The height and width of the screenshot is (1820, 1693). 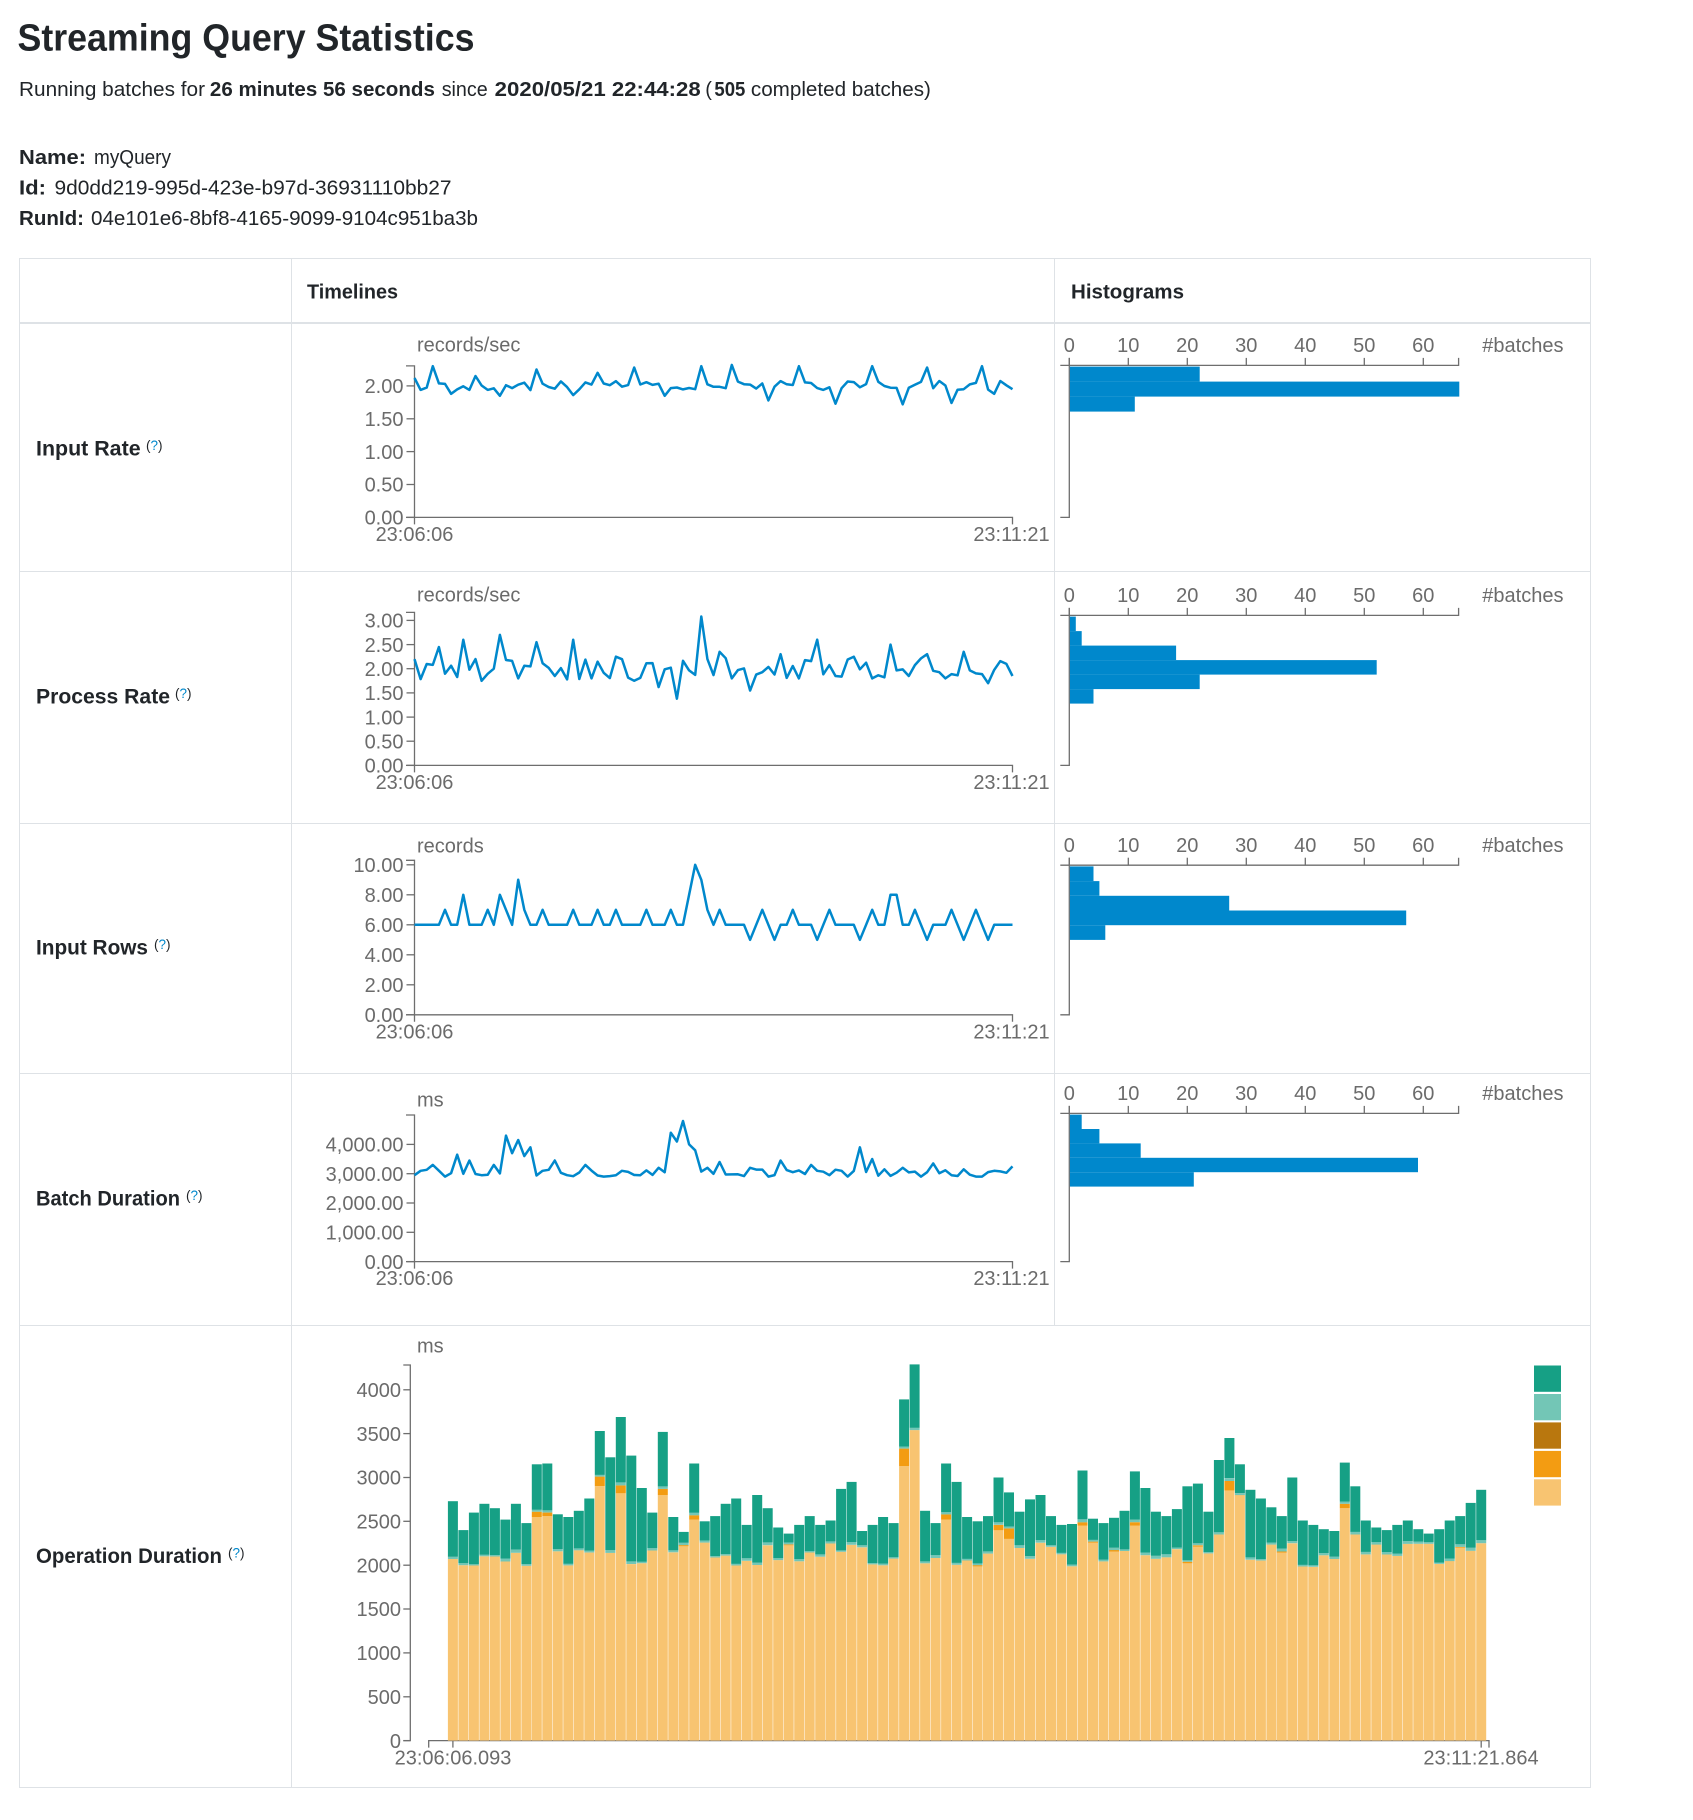 I want to click on svg-text:9d0dd219-995d-423e-b97d-369311: 9d0dd219-995d-423e-b97d-36931110bb27, so click(x=253, y=189).